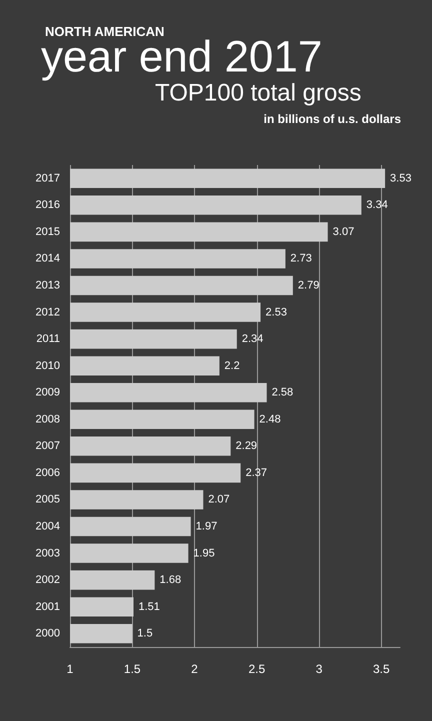 This screenshot has height=721, width=432. I want to click on data-label: 1.5, so click(145, 634).